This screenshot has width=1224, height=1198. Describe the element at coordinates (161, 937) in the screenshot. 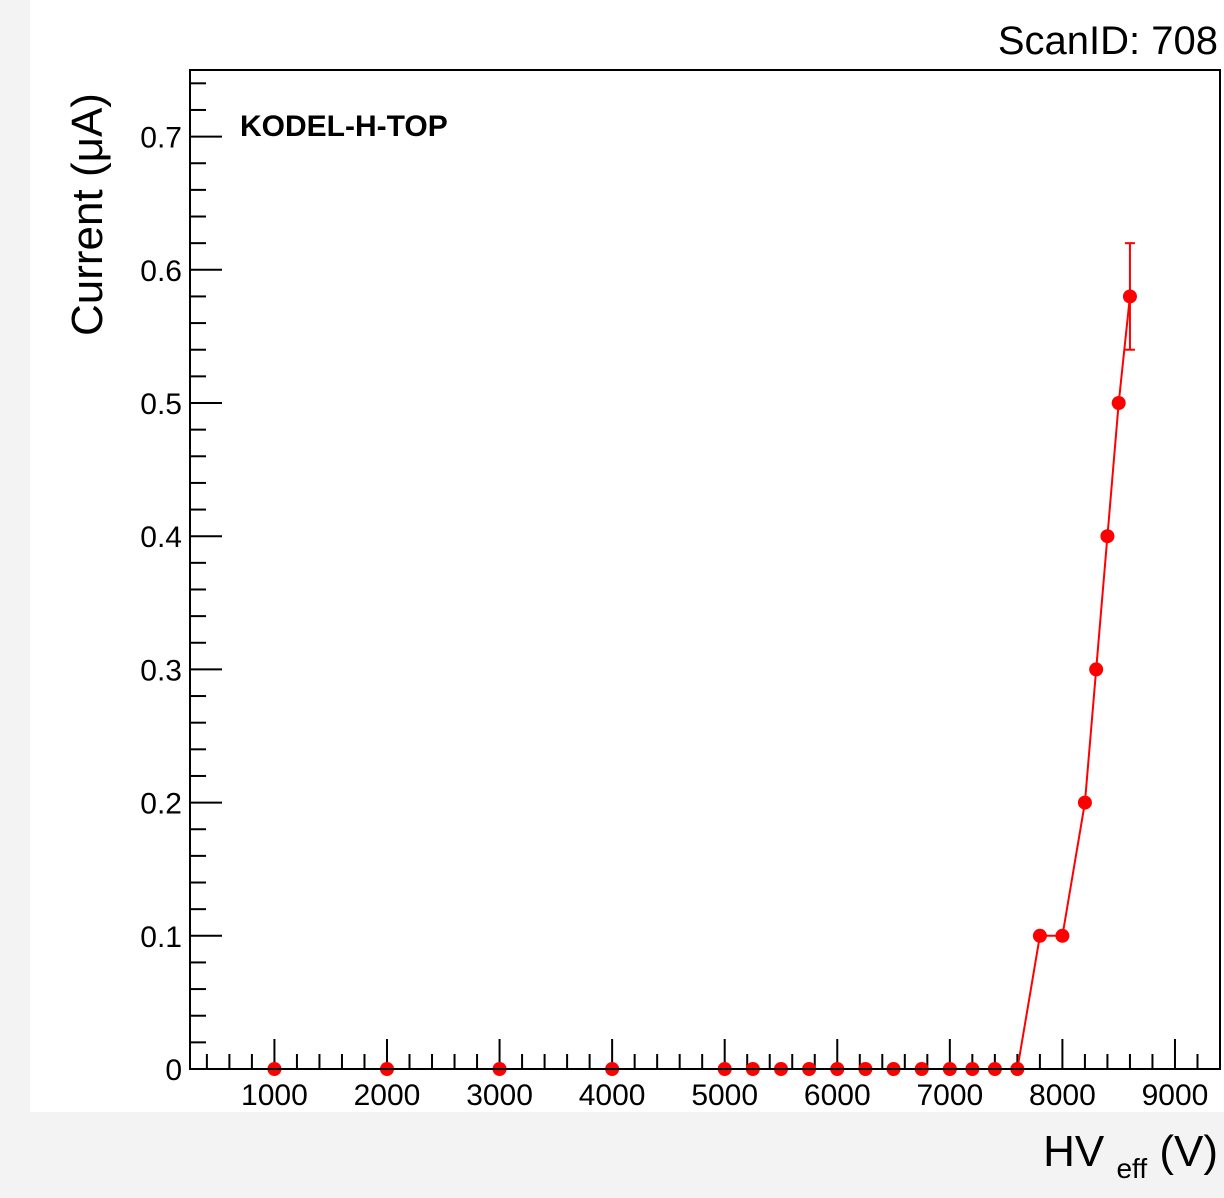

I see `y-tick-label: 0.1` at that location.